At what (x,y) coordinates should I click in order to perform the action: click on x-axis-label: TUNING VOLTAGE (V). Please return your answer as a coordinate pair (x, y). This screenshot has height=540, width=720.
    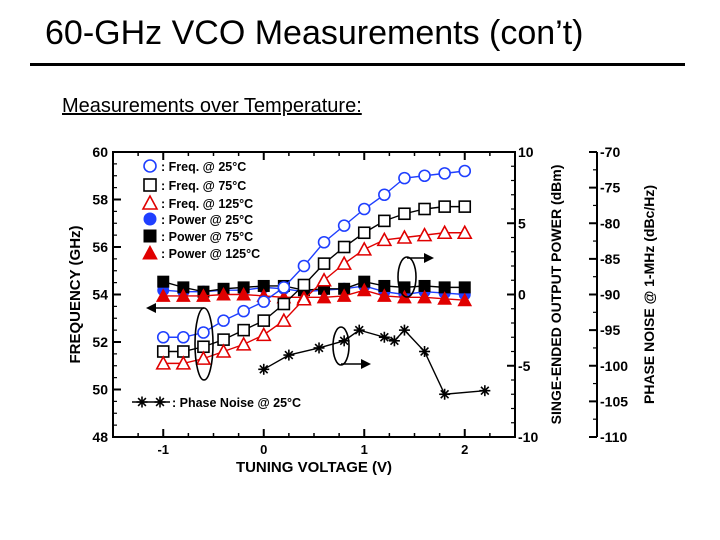
    Looking at the image, I should click on (314, 467).